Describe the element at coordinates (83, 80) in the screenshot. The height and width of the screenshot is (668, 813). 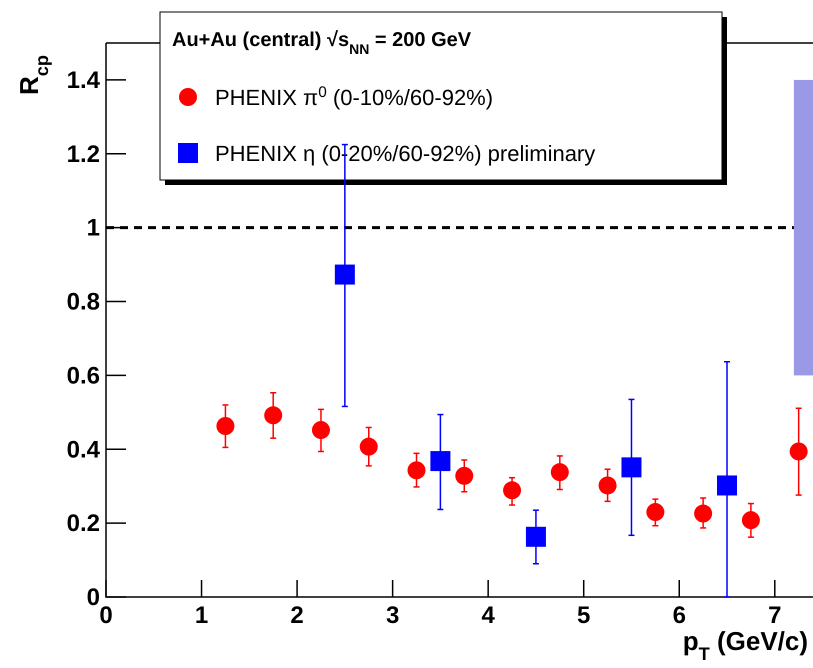
I see `y-tick-label: 1.4` at that location.